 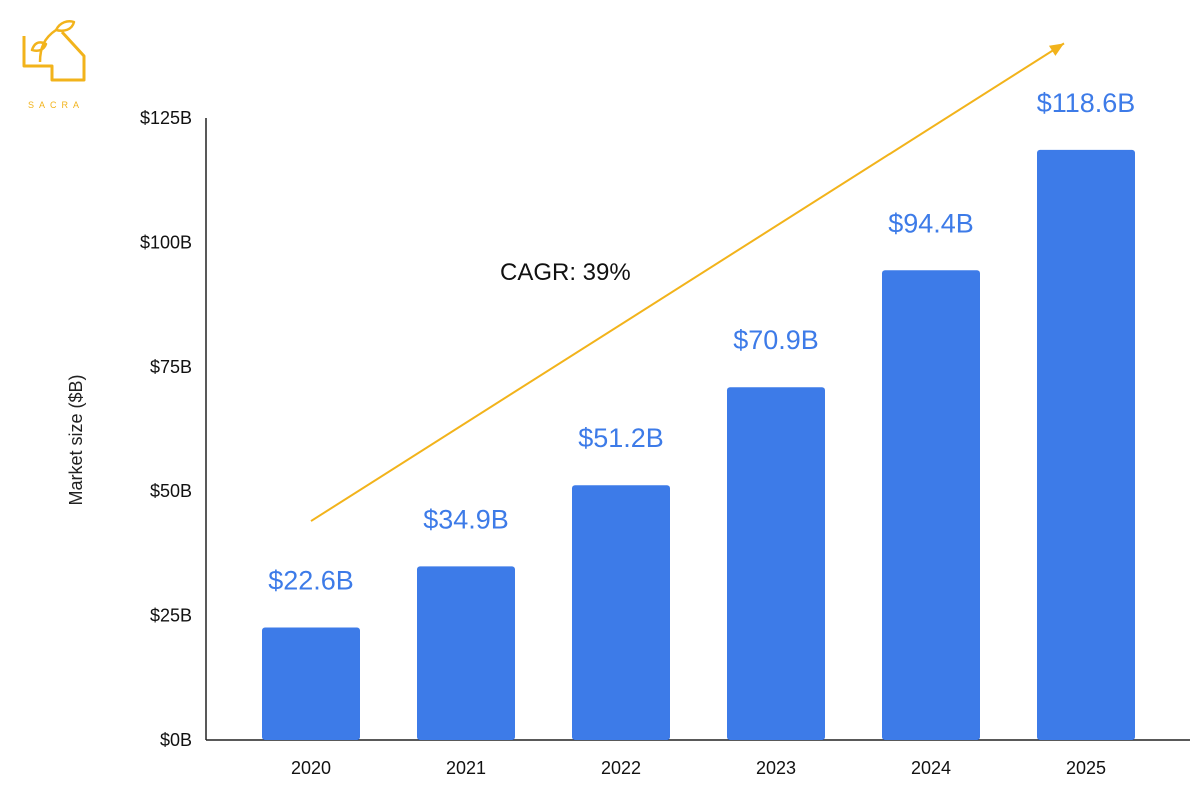 I want to click on x-tick-label: 2025, so click(x=1086, y=768).